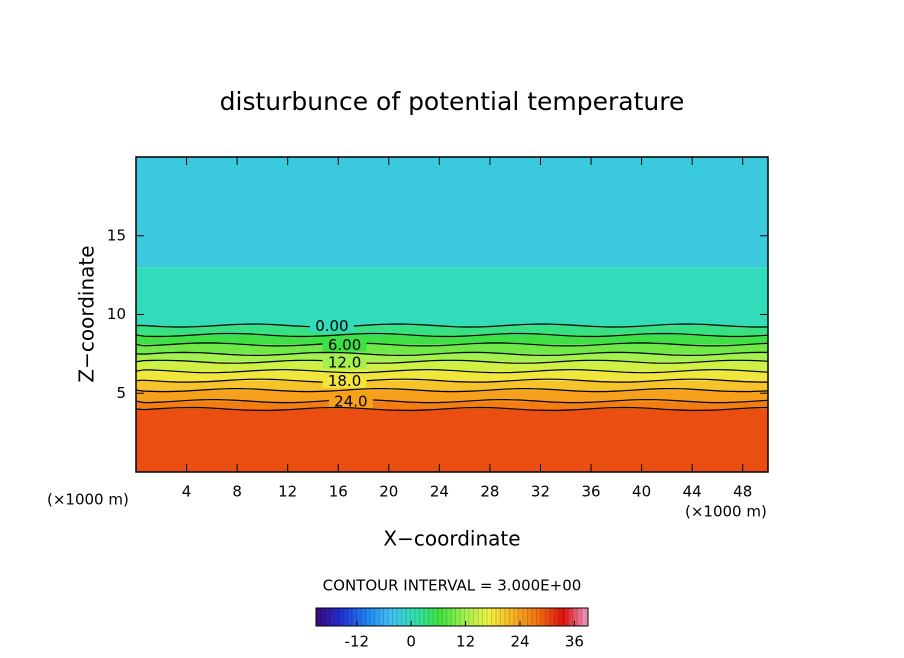 The image size is (904, 658). Describe the element at coordinates (411, 642) in the screenshot. I see `colorbar-tick-label: 0` at that location.